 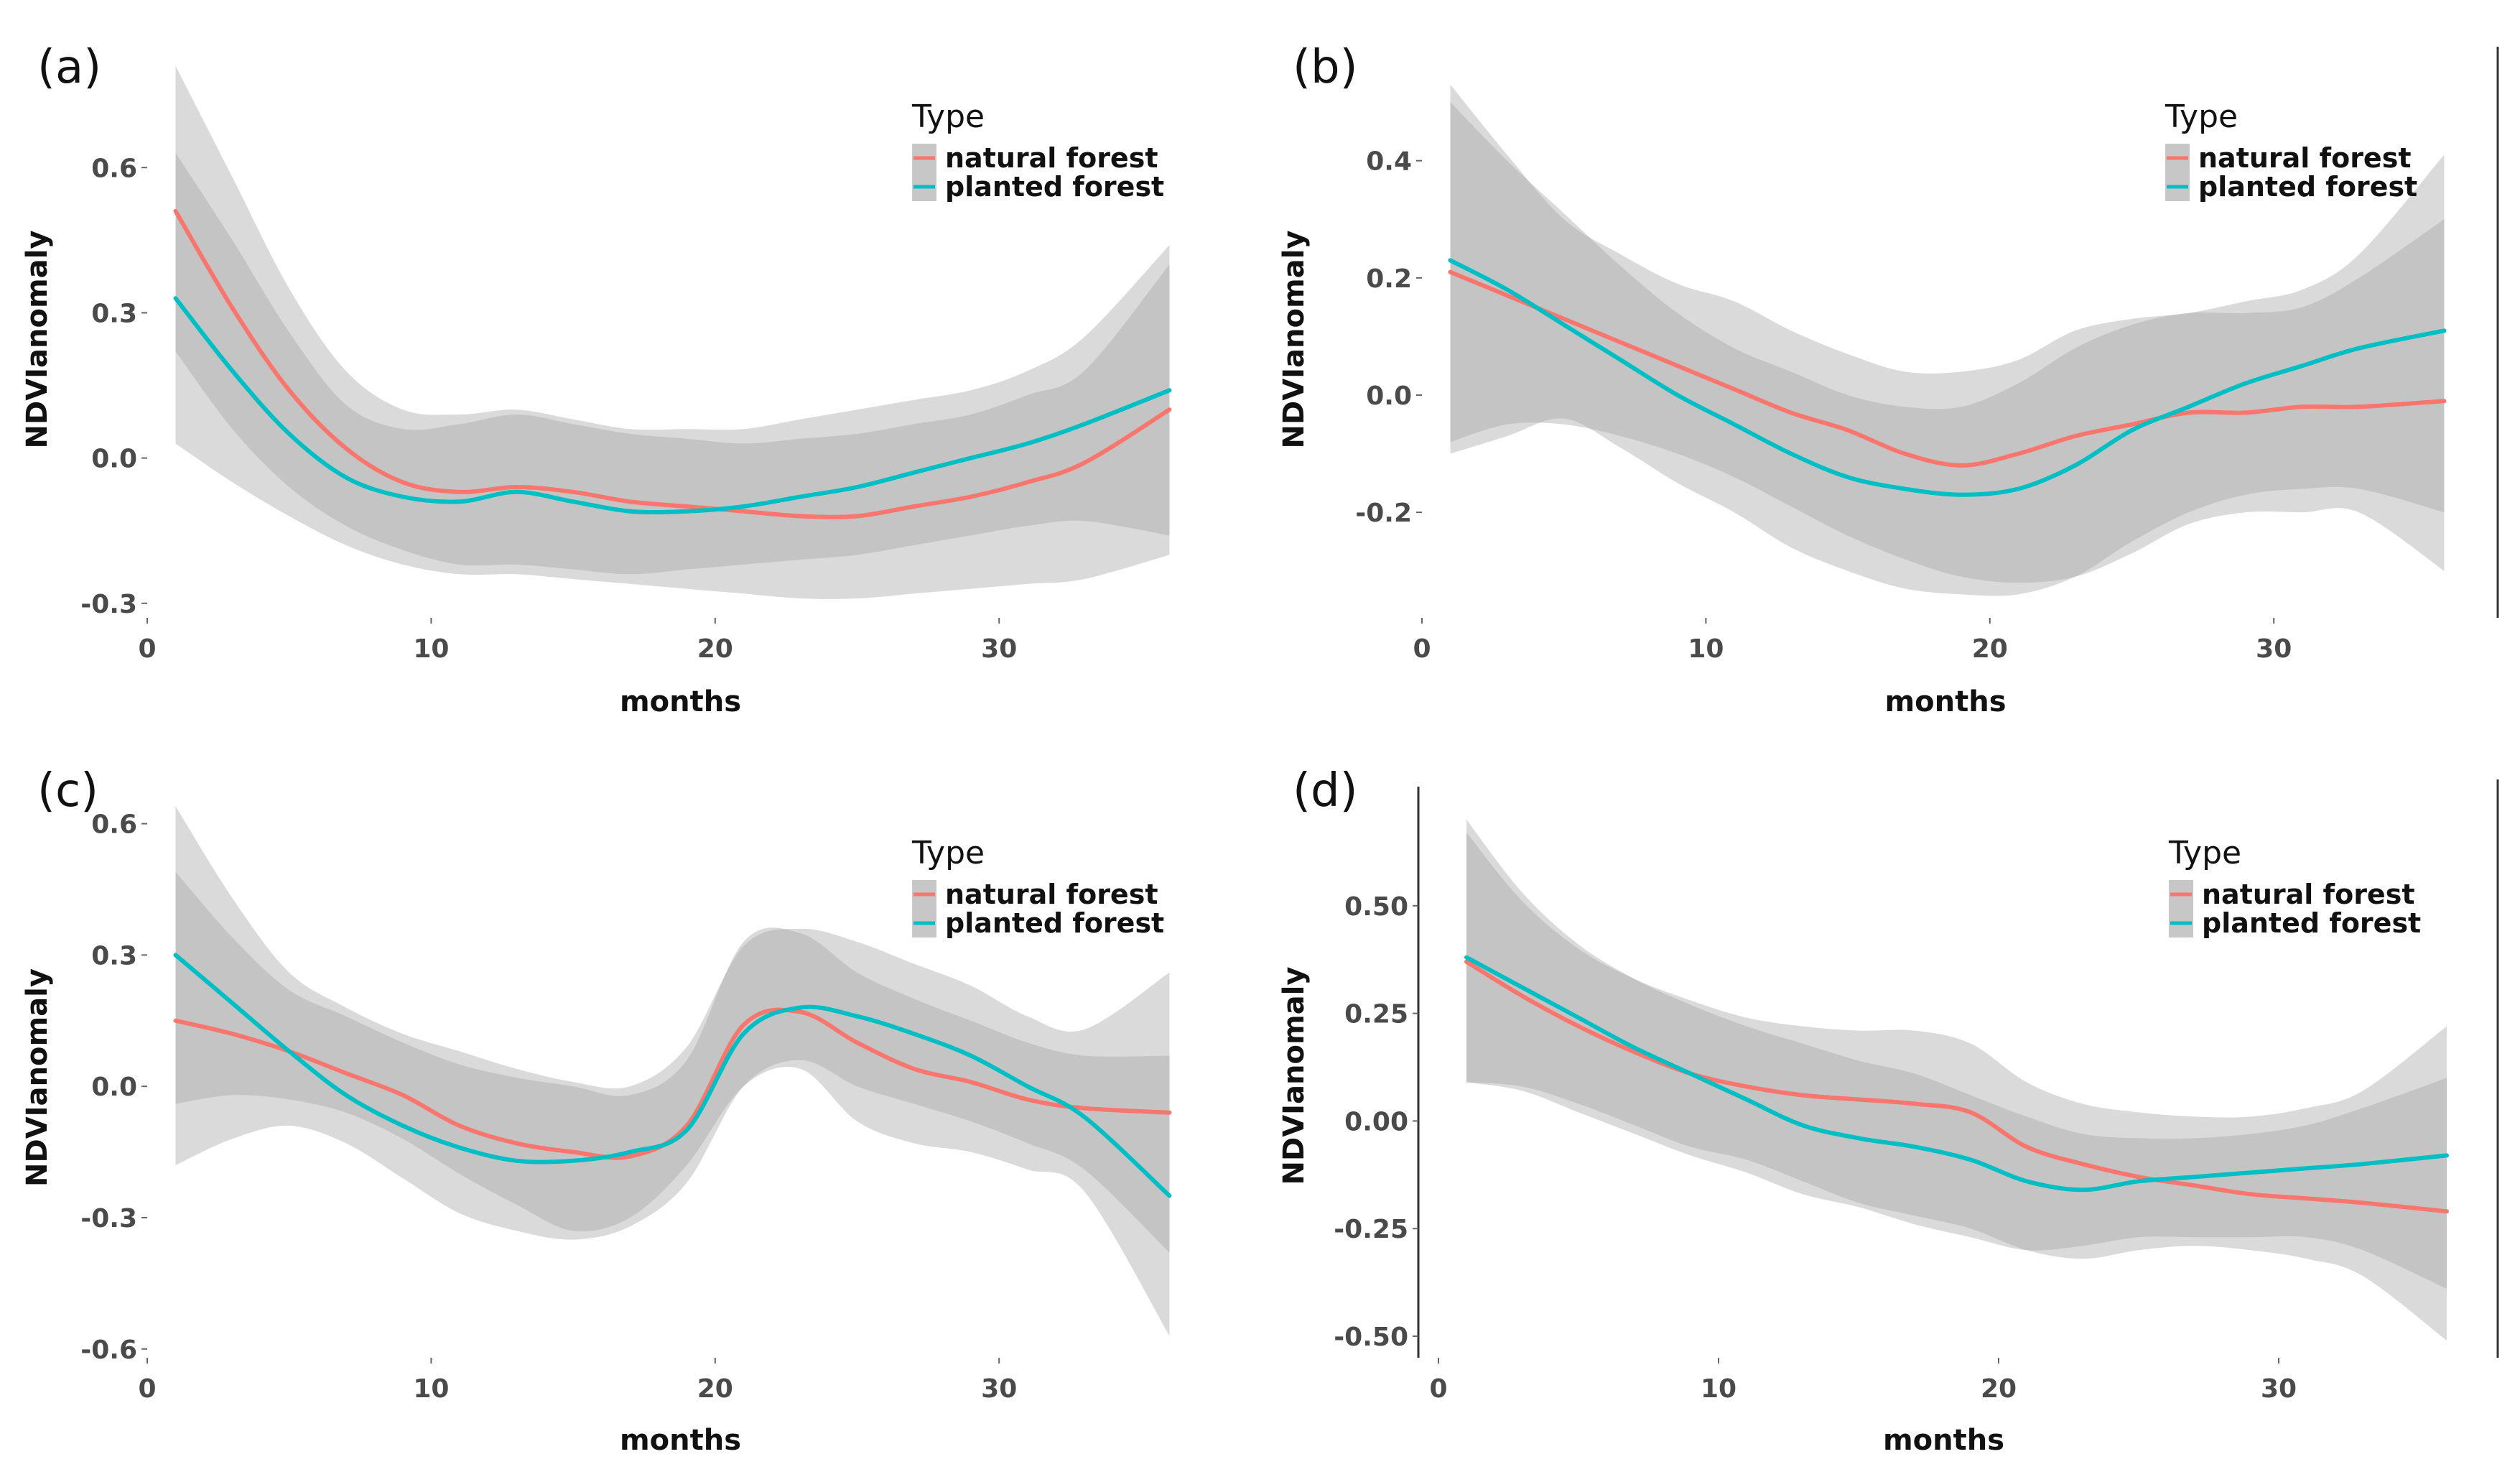 What do you see at coordinates (1376, 907) in the screenshot?
I see `y-tick-label: 0.50` at bounding box center [1376, 907].